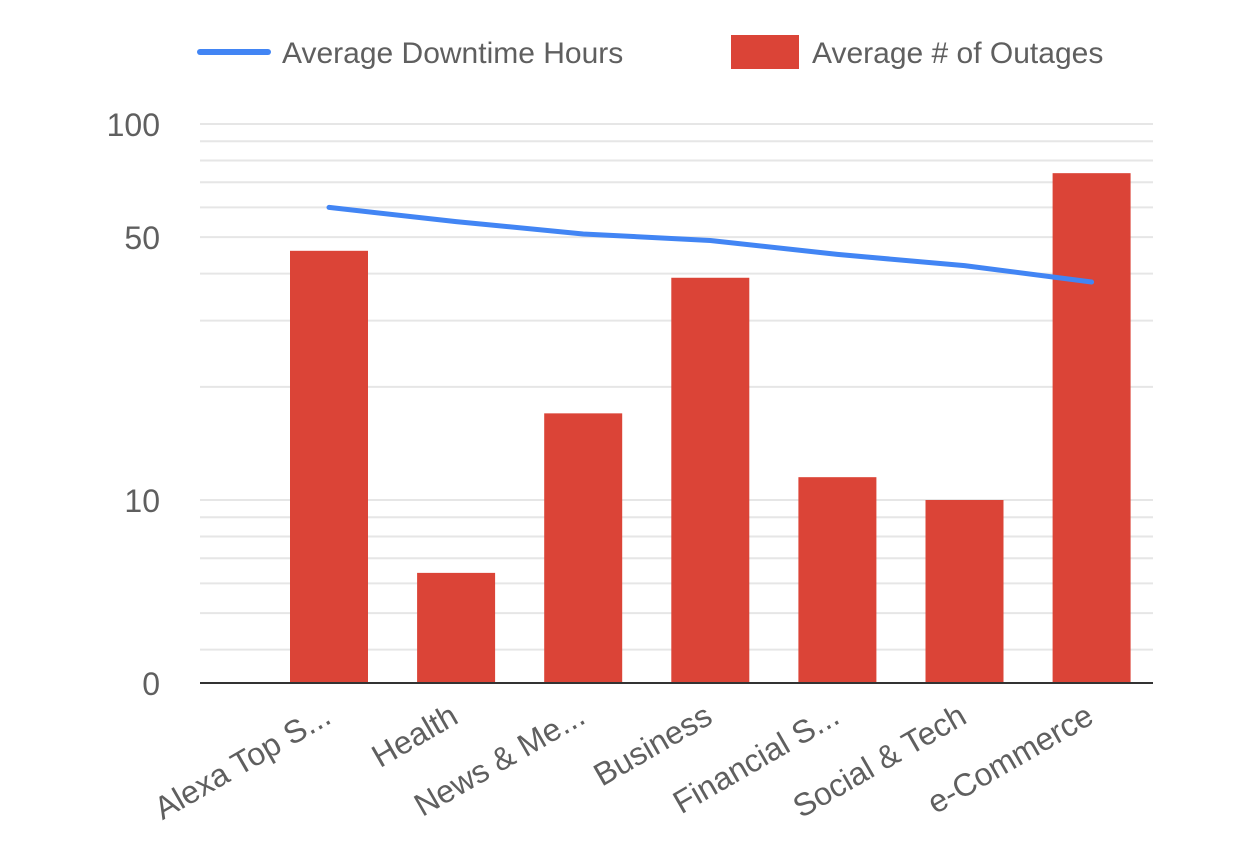 This screenshot has height=856, width=1233. What do you see at coordinates (151, 684) in the screenshot?
I see `y-tick-label: 0` at bounding box center [151, 684].